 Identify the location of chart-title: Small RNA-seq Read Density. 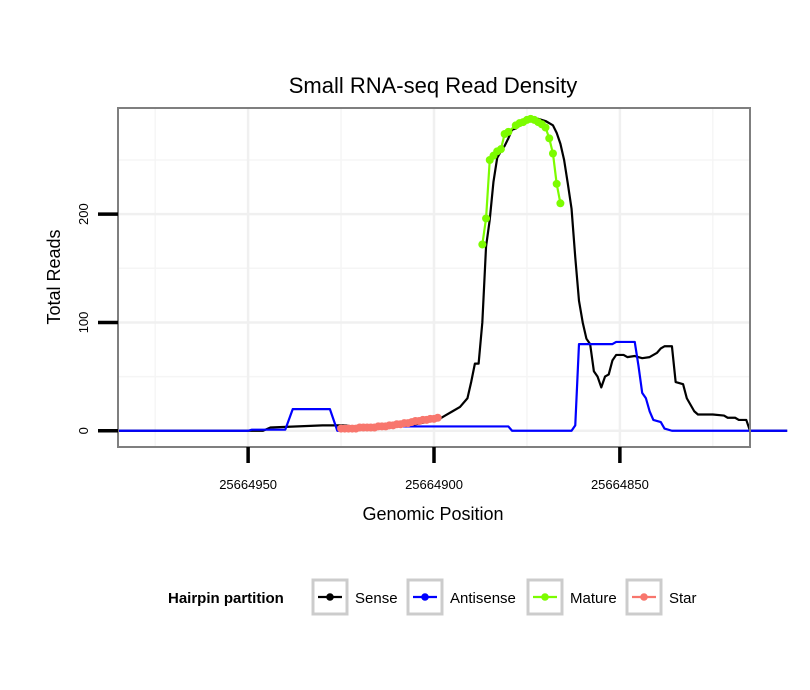
(433, 85).